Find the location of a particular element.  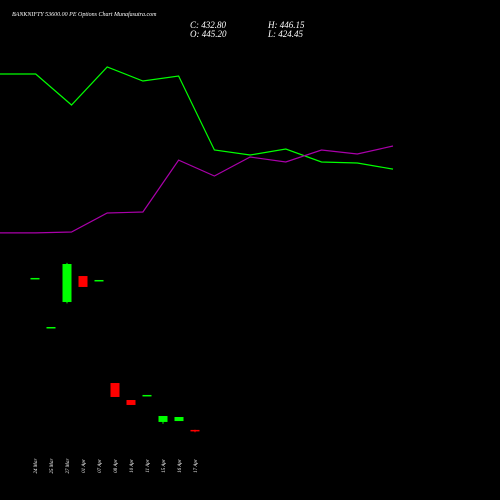

x-tick-label: 08 Apr is located at coordinates (116, 466).